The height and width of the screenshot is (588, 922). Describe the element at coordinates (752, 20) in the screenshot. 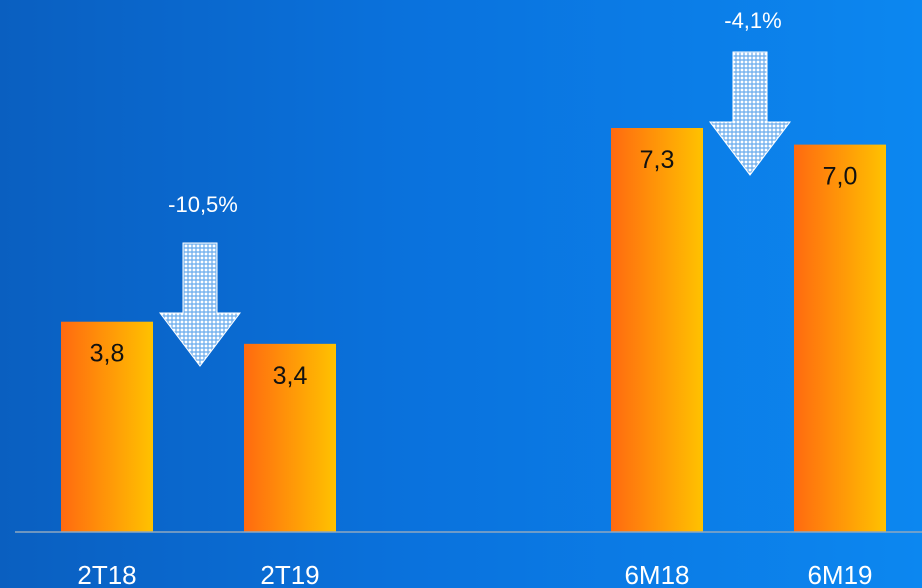

I see `change-label-2: -4,1%` at that location.